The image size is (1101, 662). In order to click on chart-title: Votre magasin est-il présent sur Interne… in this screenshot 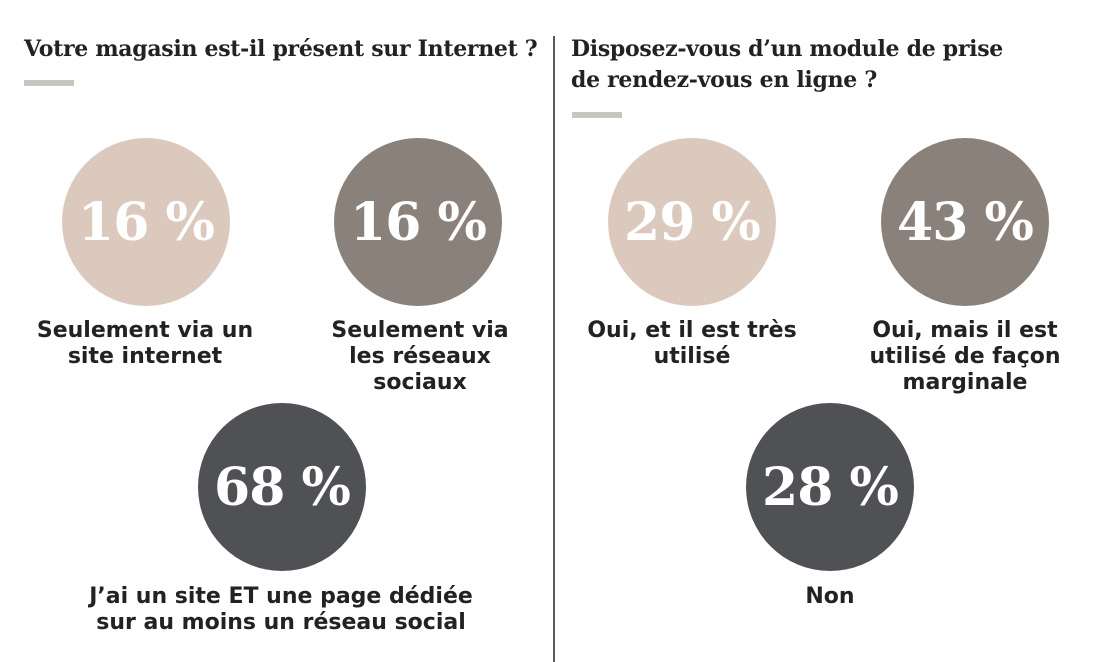, I will do `click(281, 49)`.